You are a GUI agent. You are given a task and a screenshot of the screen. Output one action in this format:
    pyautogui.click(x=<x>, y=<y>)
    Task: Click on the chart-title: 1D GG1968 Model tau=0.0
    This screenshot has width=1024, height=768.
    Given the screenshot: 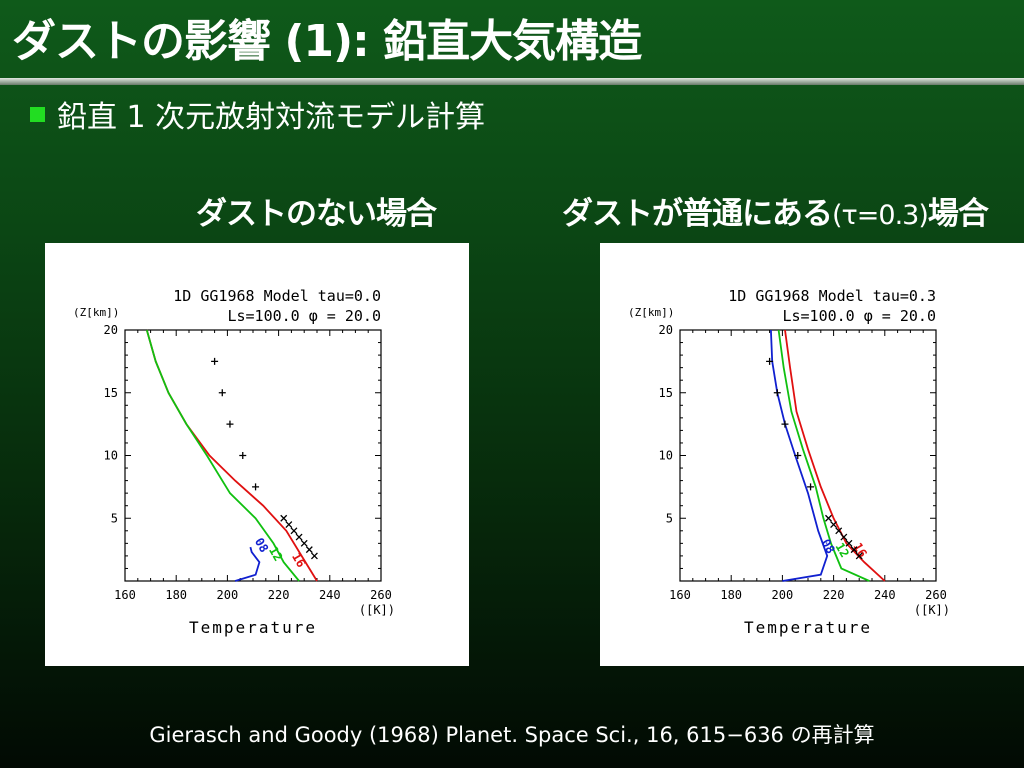 What is the action you would take?
    pyautogui.click(x=277, y=296)
    